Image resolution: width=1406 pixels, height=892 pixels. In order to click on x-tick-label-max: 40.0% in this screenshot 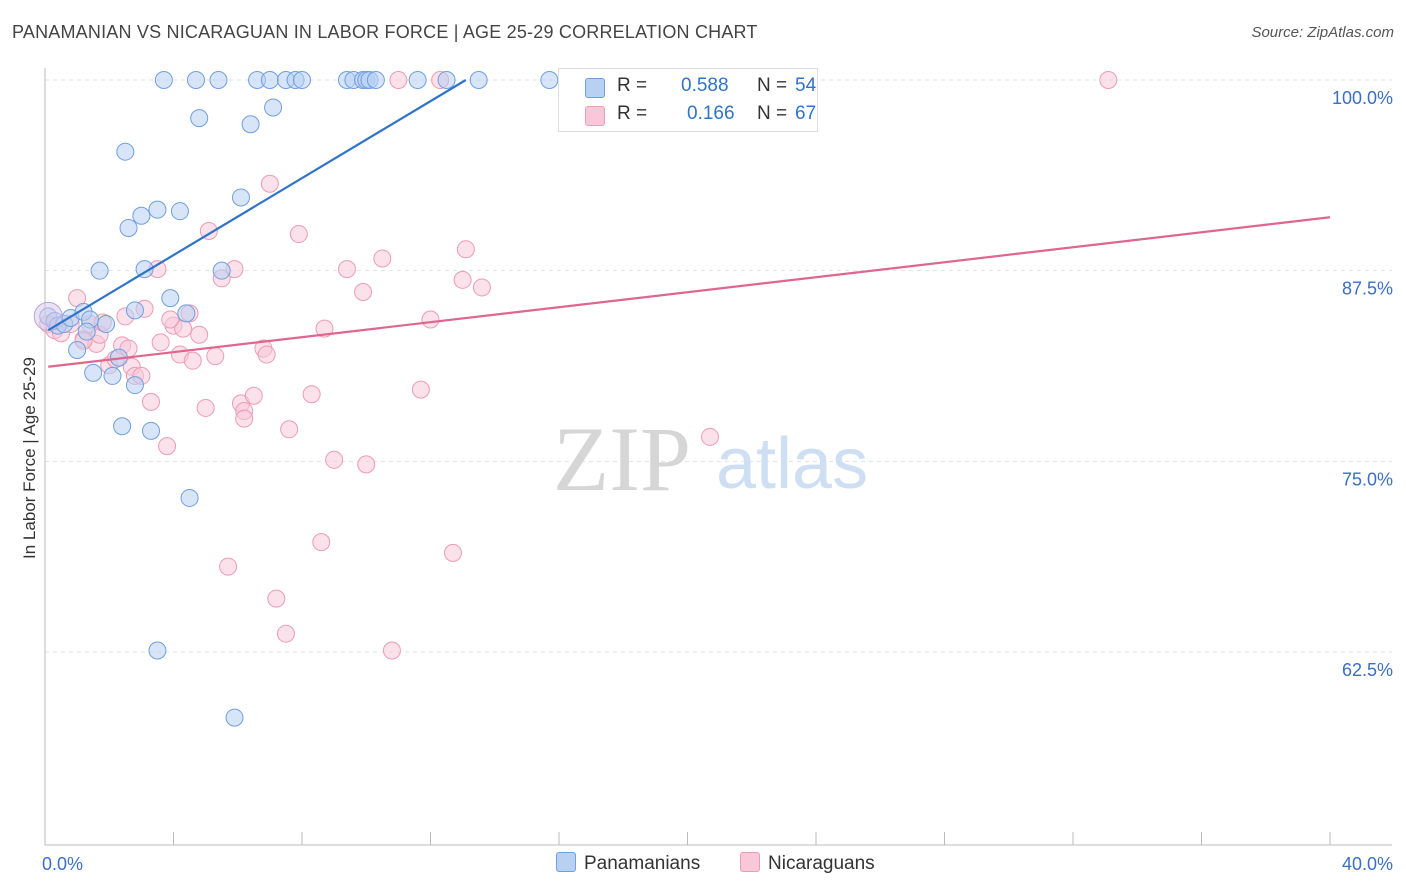, I will do `click(1367, 864)`.